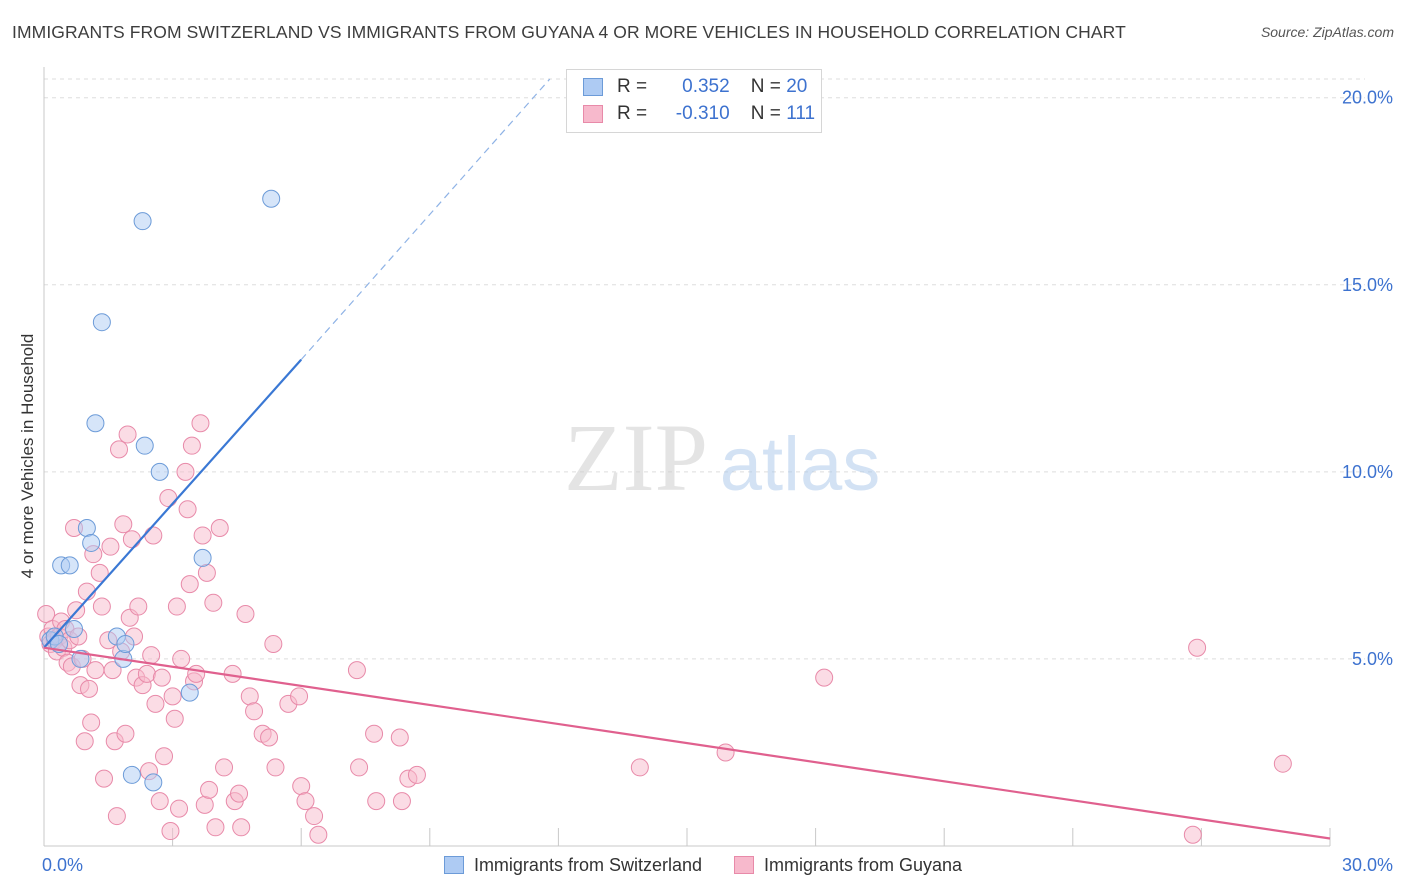 The width and height of the screenshot is (1406, 892). Describe the element at coordinates (1367, 865) in the screenshot. I see `x-tick-label: 30.0%` at that location.